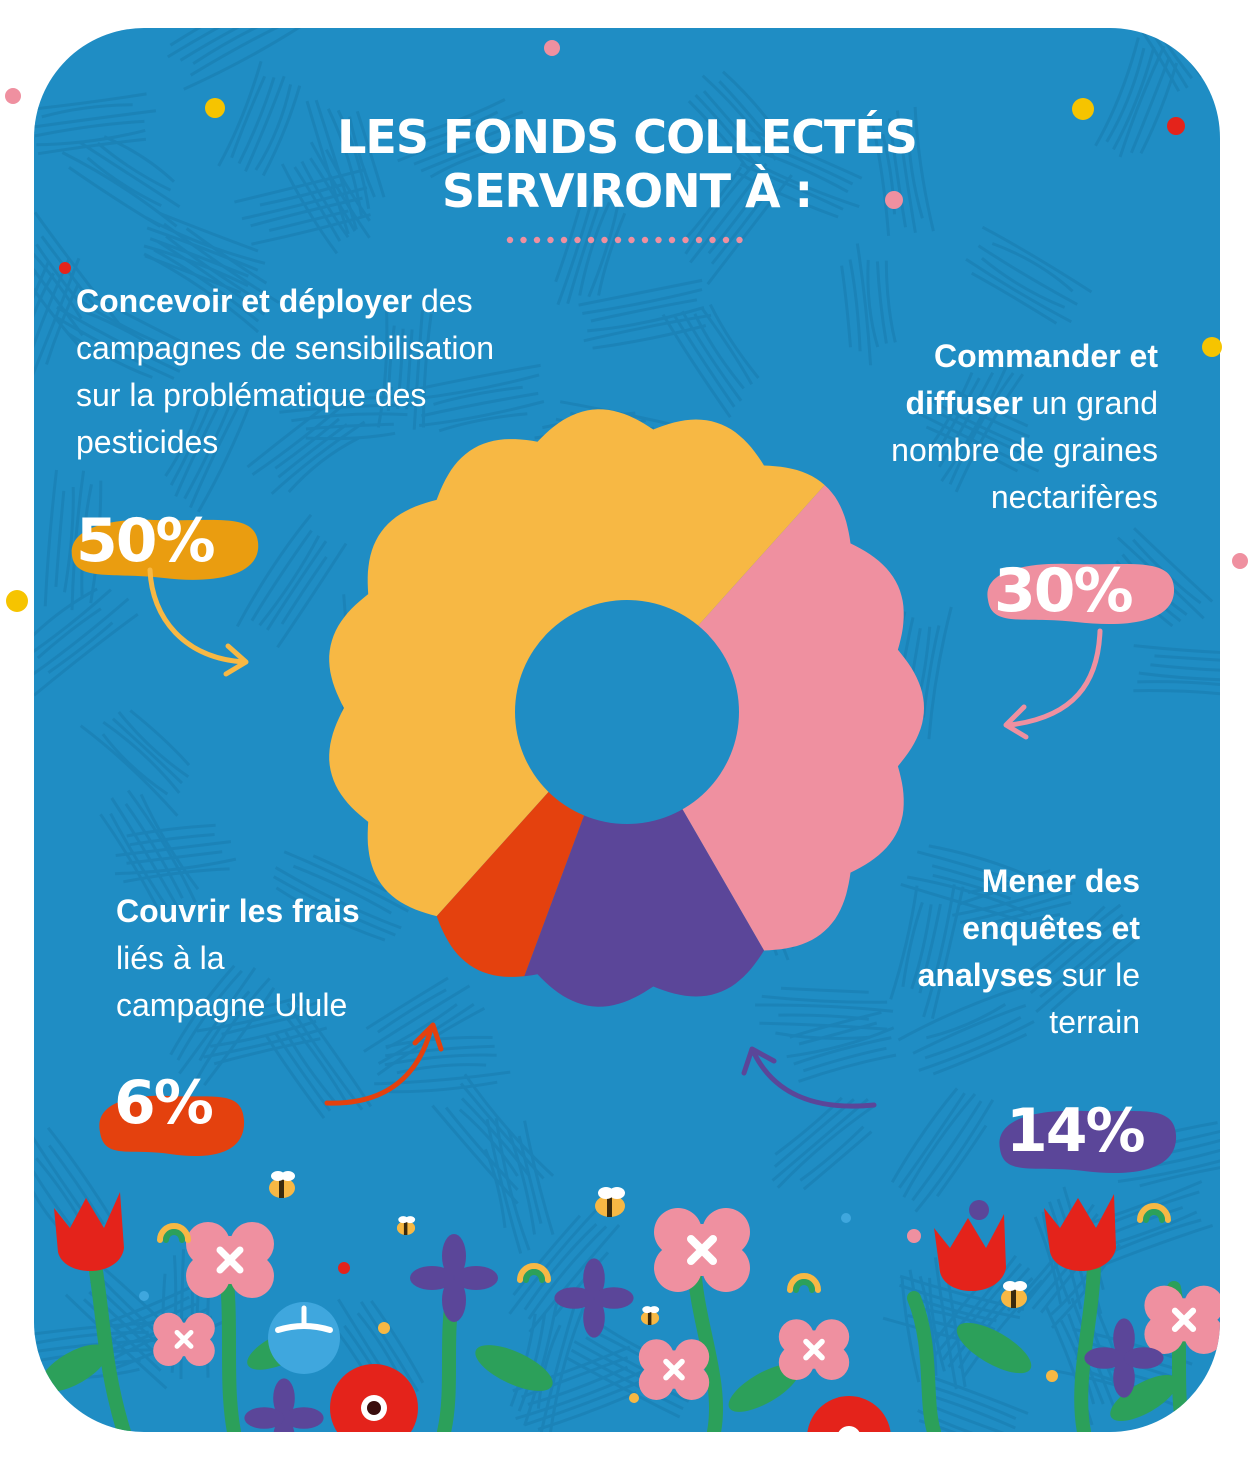 The image size is (1253, 1463). Describe the element at coordinates (232, 981) in the screenshot. I see `label-couvrir-text: liés à la campagne Ulule` at that location.